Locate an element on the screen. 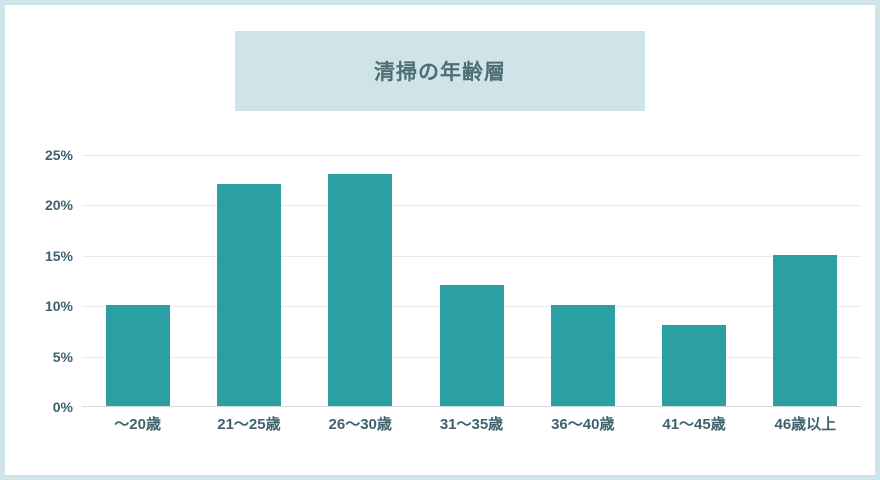 The height and width of the screenshot is (480, 880). x-axis-label: 46歳以上 is located at coordinates (805, 424).